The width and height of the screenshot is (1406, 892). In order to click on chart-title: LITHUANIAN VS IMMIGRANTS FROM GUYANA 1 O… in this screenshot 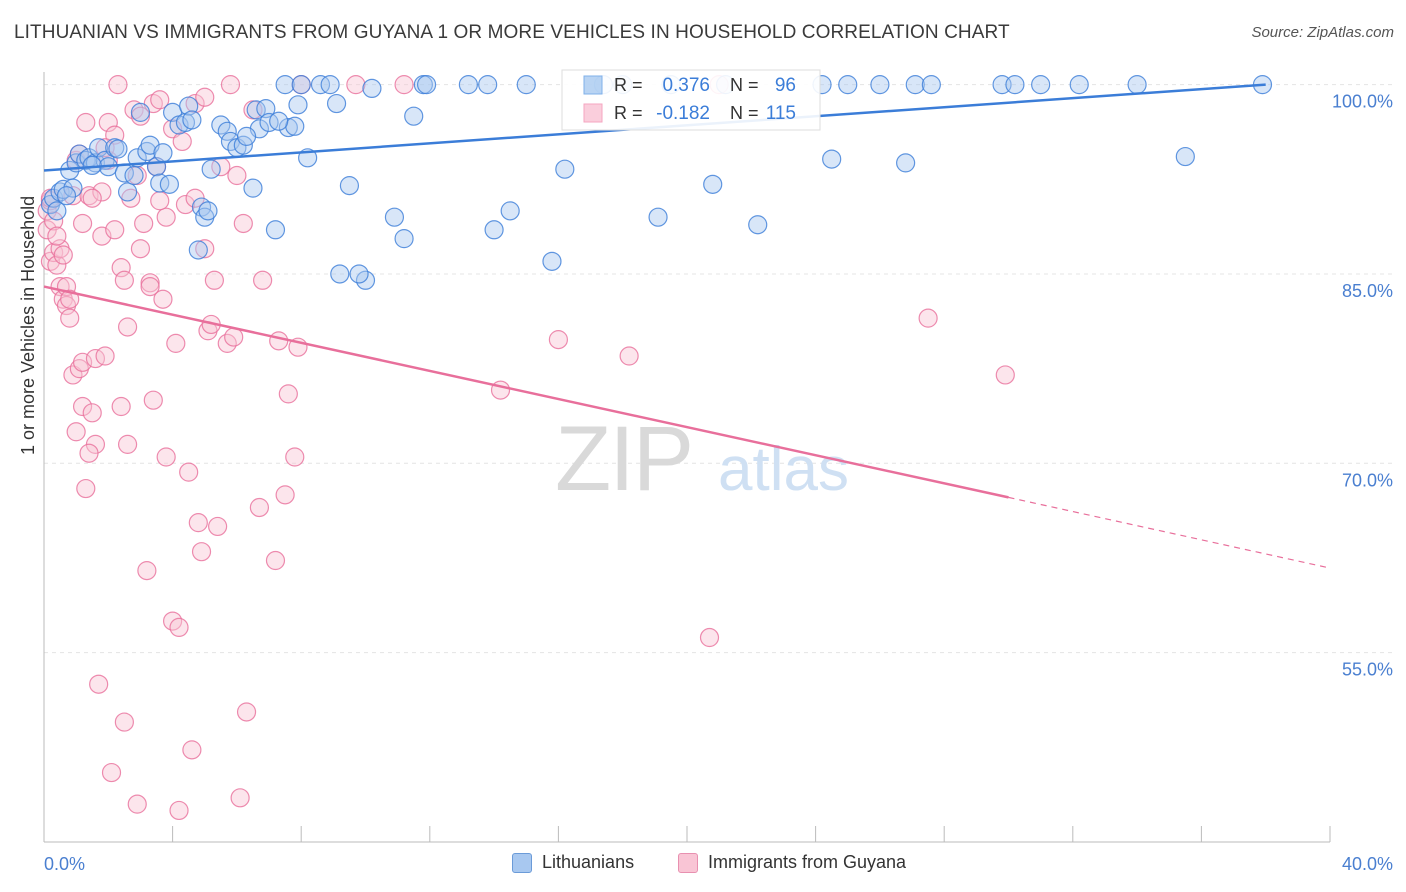, I will do `click(512, 32)`.